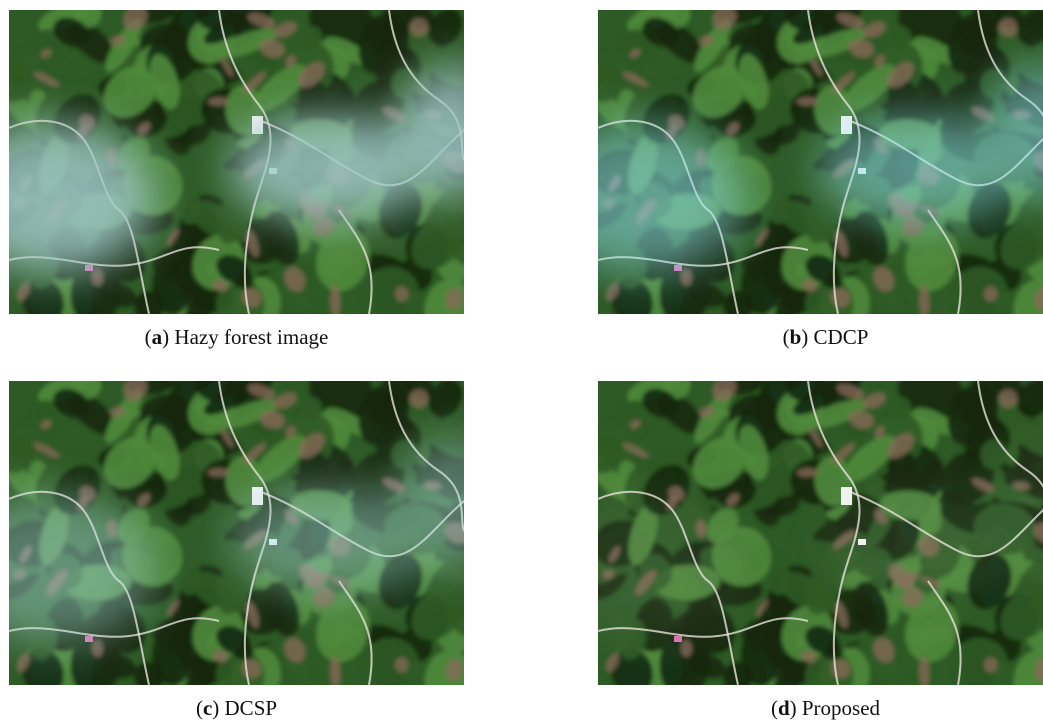 The image size is (1043, 722). I want to click on caption-text: DCSP, so click(251, 708).